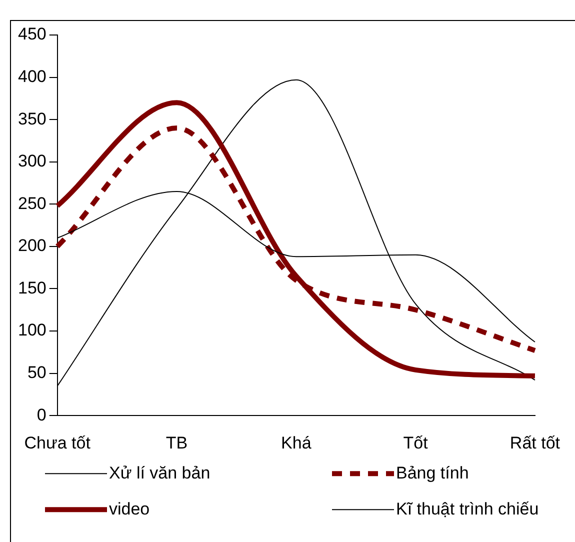  I want to click on x-tick-label: TB, so click(177, 442).